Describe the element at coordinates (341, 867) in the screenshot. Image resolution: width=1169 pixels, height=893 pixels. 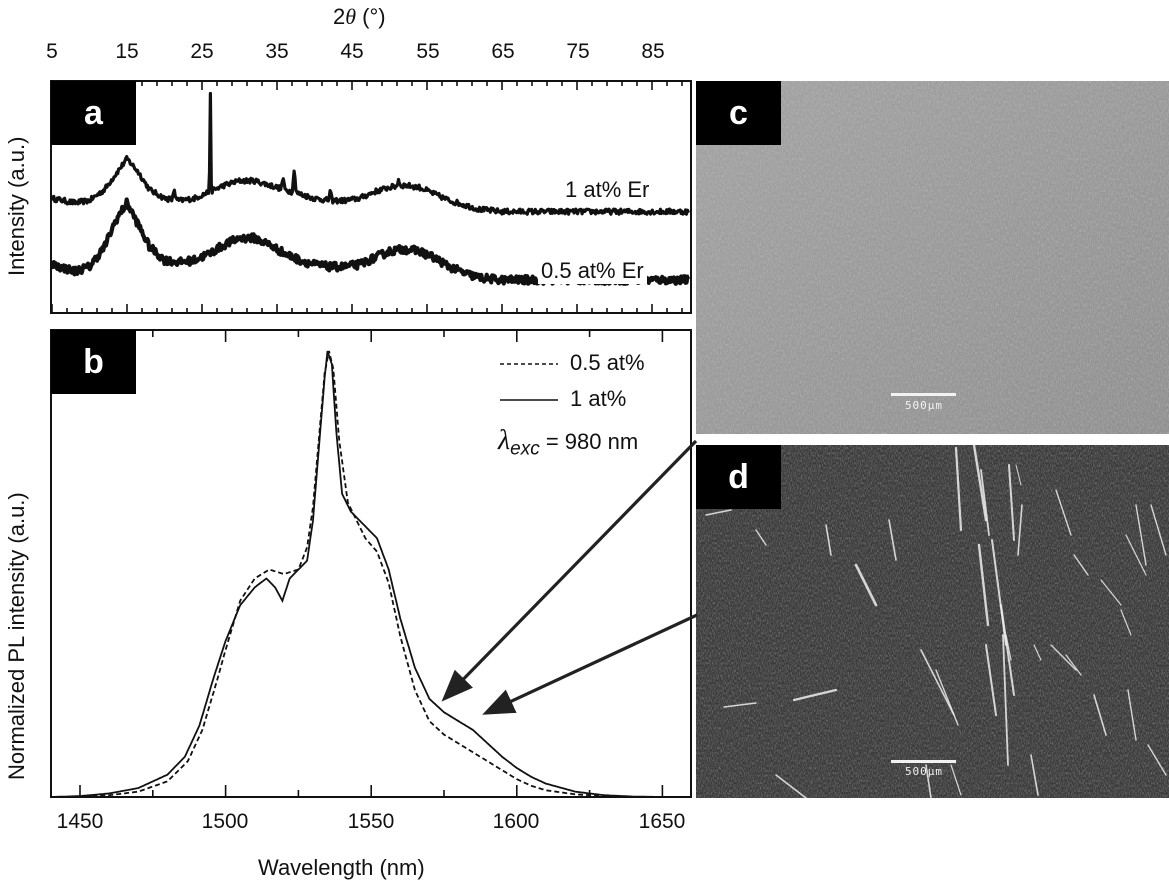
I see `panel-b-xlabel: Wavelength (nm)` at that location.